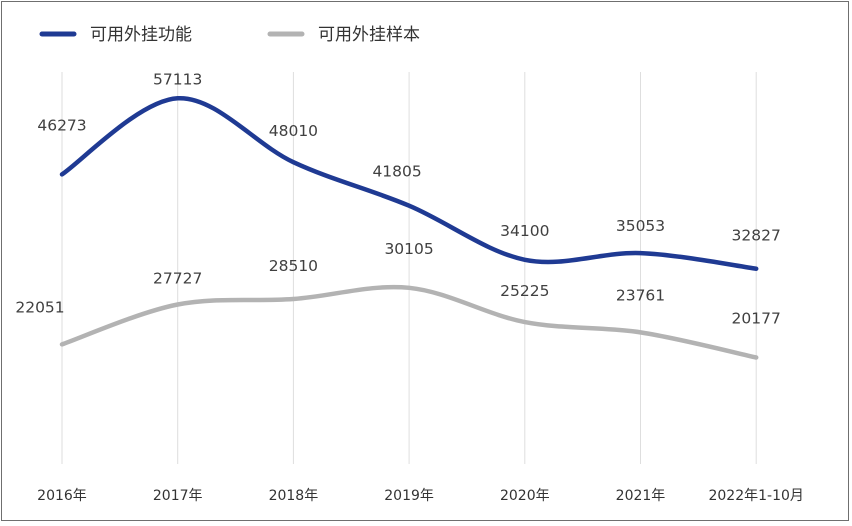 The width and height of the screenshot is (852, 526). Describe the element at coordinates (293, 266) in the screenshot. I see `data-label-s1-p2: 28510` at that location.